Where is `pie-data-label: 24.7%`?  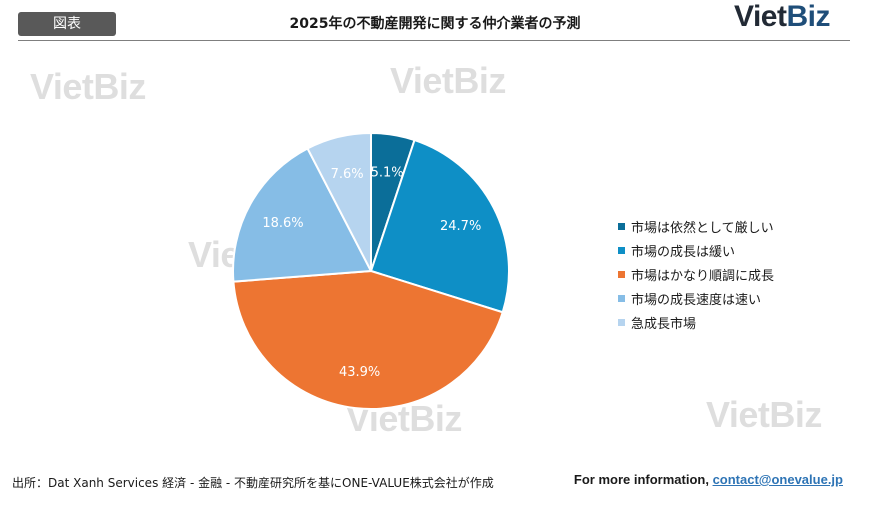 pie-data-label: 24.7% is located at coordinates (460, 226).